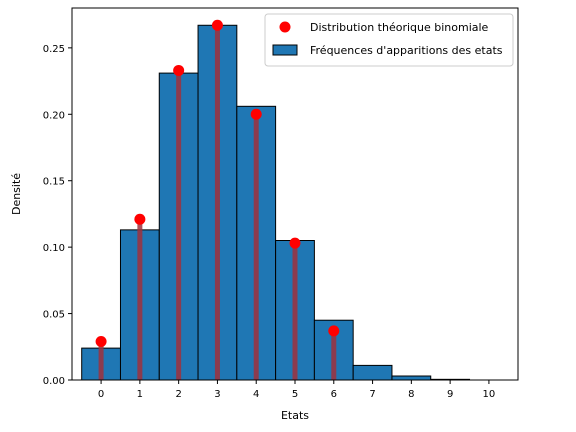  I want to click on legend-swatch-frequencies, so click(285, 50).